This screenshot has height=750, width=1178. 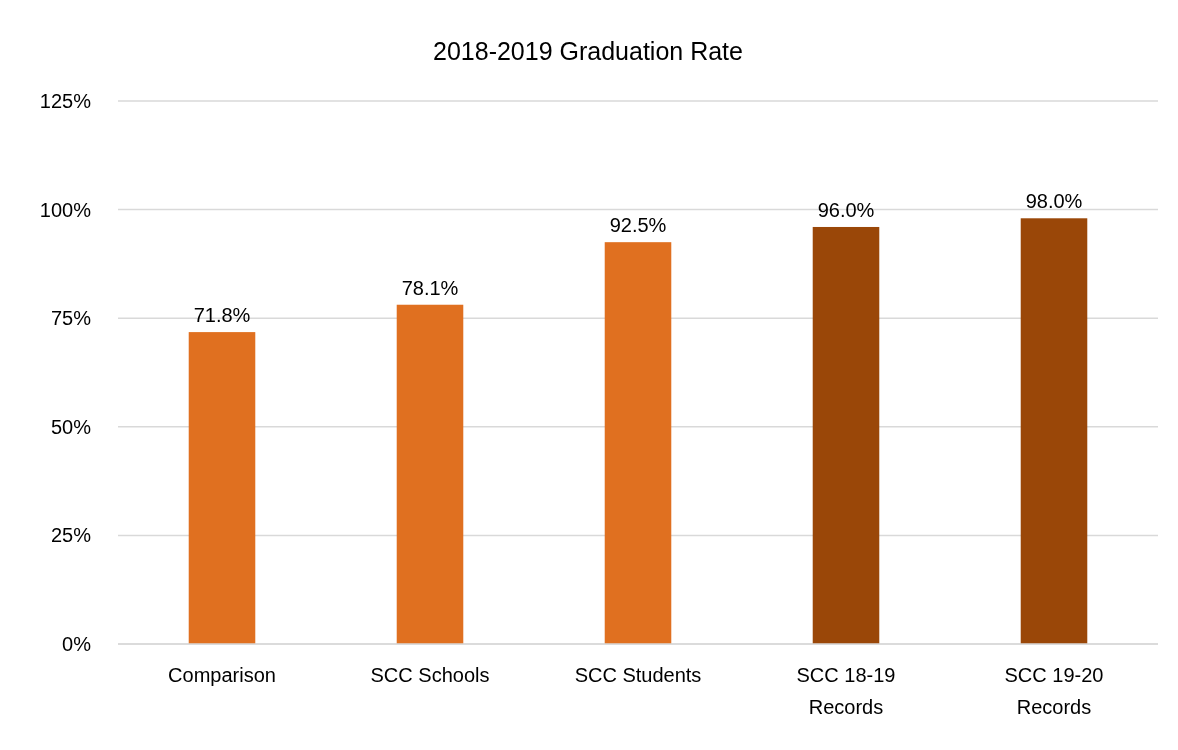 I want to click on y-tick-label: 100%, so click(x=65, y=209).